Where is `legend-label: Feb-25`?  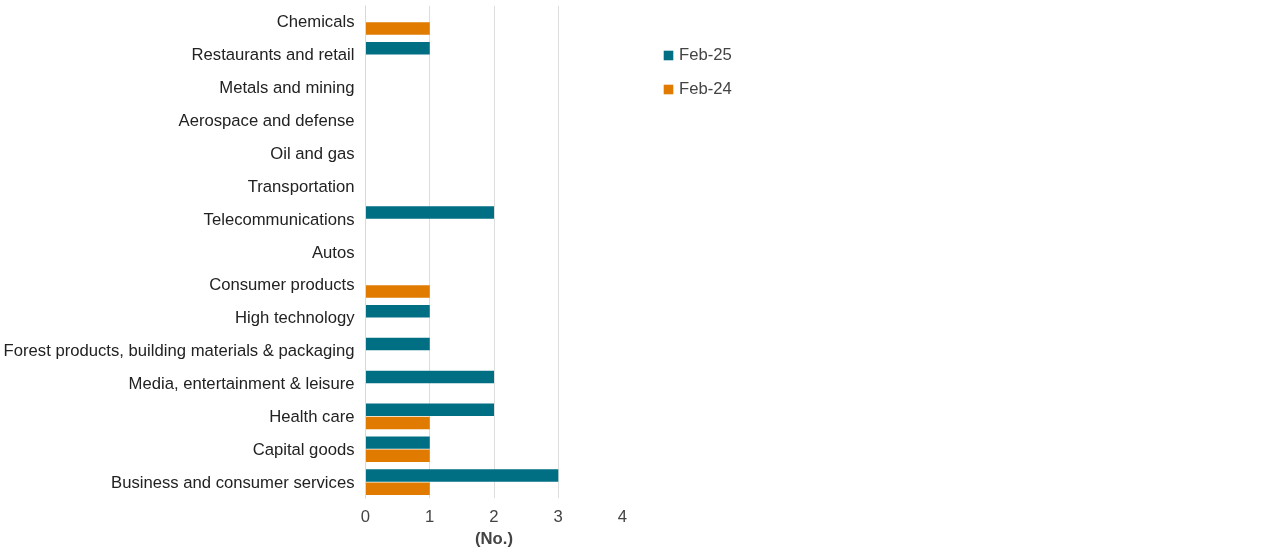
legend-label: Feb-25 is located at coordinates (705, 55).